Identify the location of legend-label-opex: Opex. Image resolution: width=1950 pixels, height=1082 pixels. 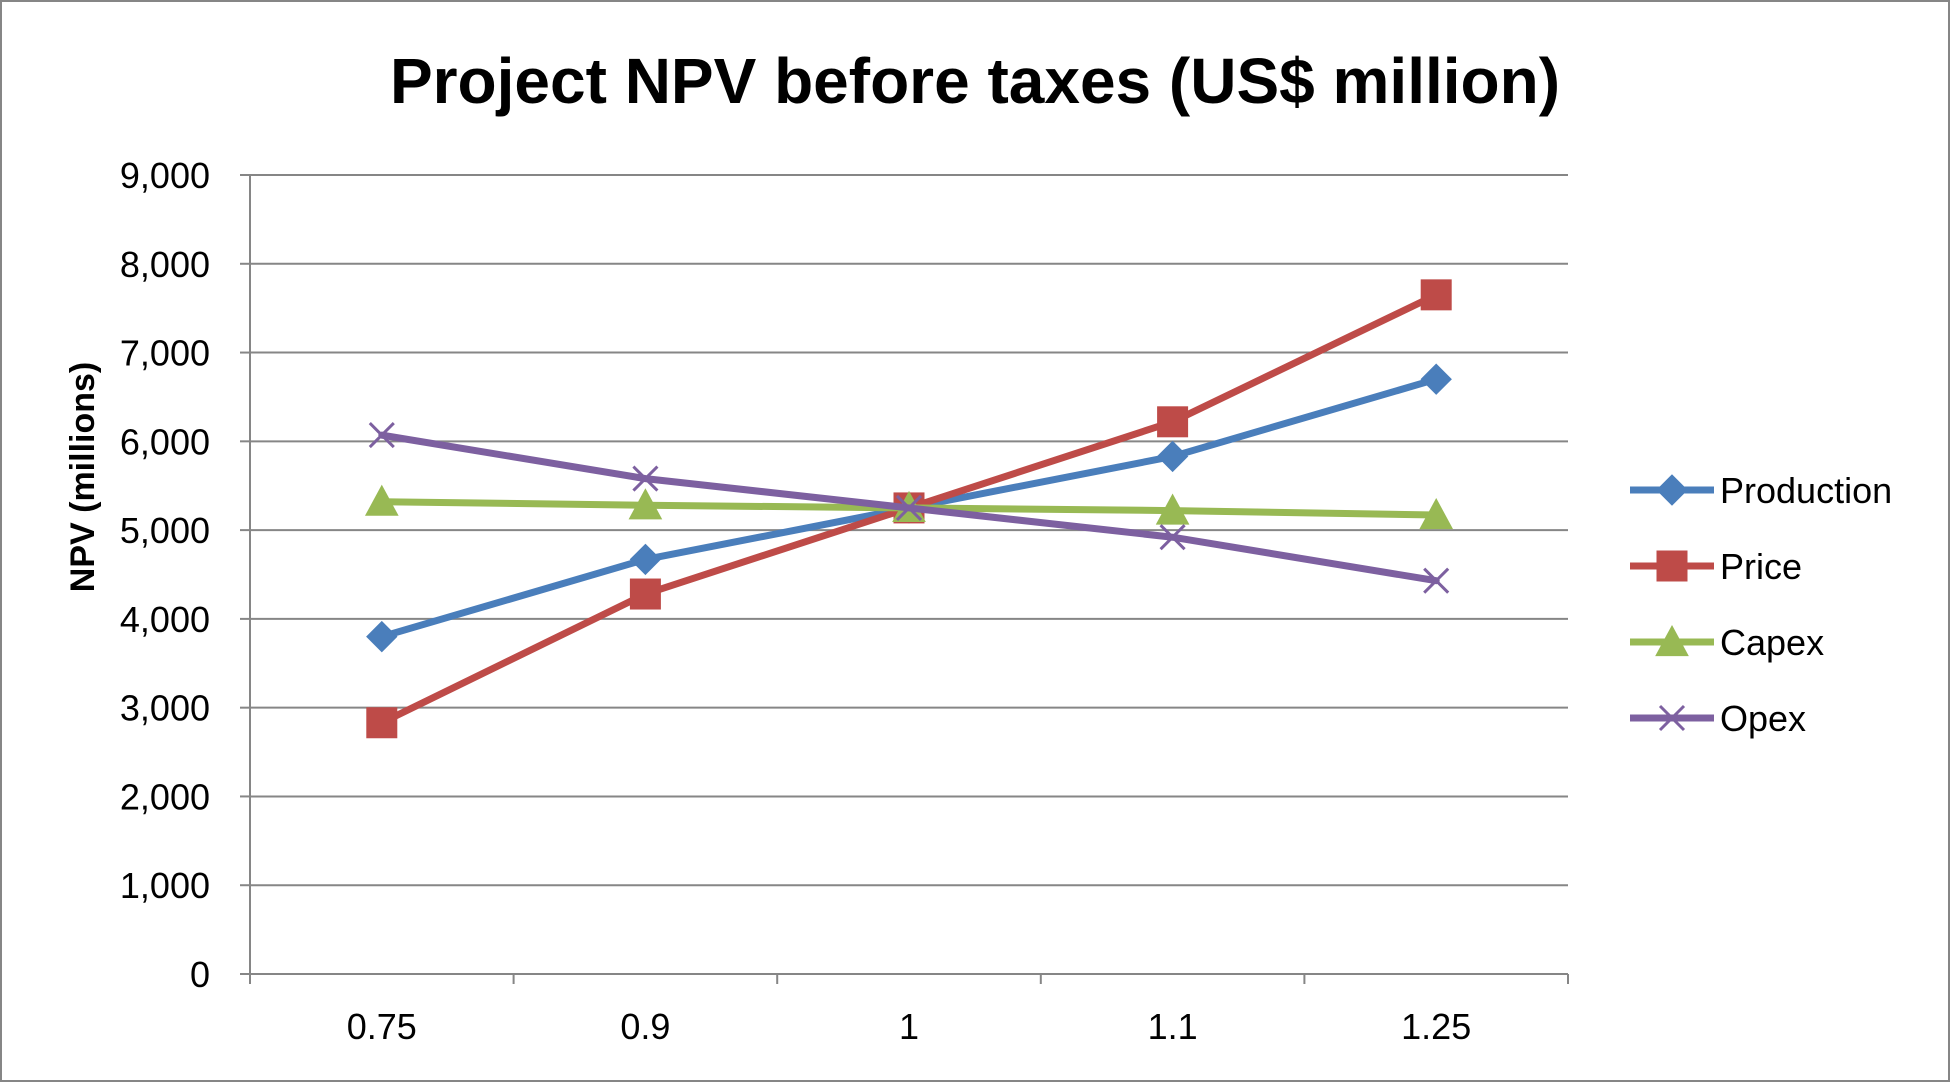
(1763, 718).